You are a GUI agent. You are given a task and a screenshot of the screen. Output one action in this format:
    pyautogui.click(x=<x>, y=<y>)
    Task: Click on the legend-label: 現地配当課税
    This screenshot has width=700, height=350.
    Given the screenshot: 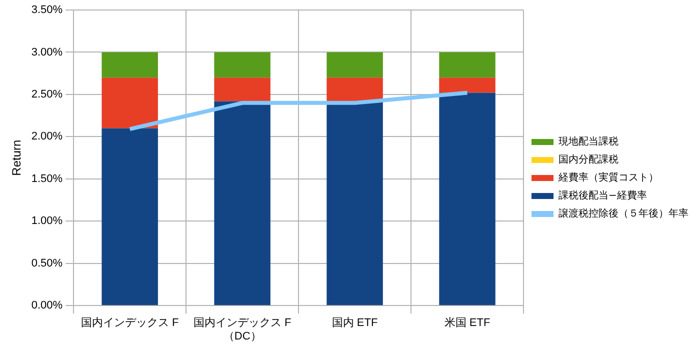 What is the action you would take?
    pyautogui.click(x=588, y=142)
    